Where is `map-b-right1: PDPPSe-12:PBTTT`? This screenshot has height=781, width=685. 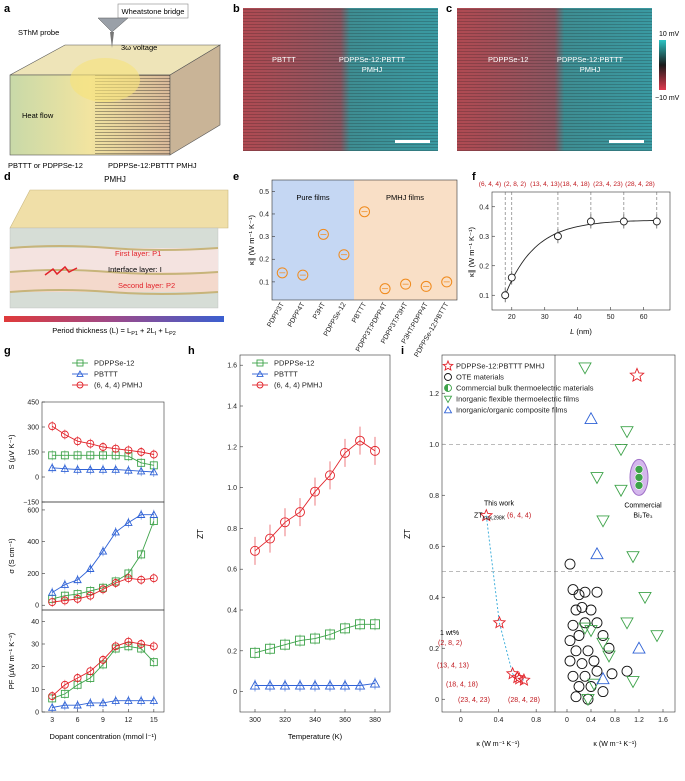
map-b-right1: PDPPSe-12:PBTTT is located at coordinates (372, 59).